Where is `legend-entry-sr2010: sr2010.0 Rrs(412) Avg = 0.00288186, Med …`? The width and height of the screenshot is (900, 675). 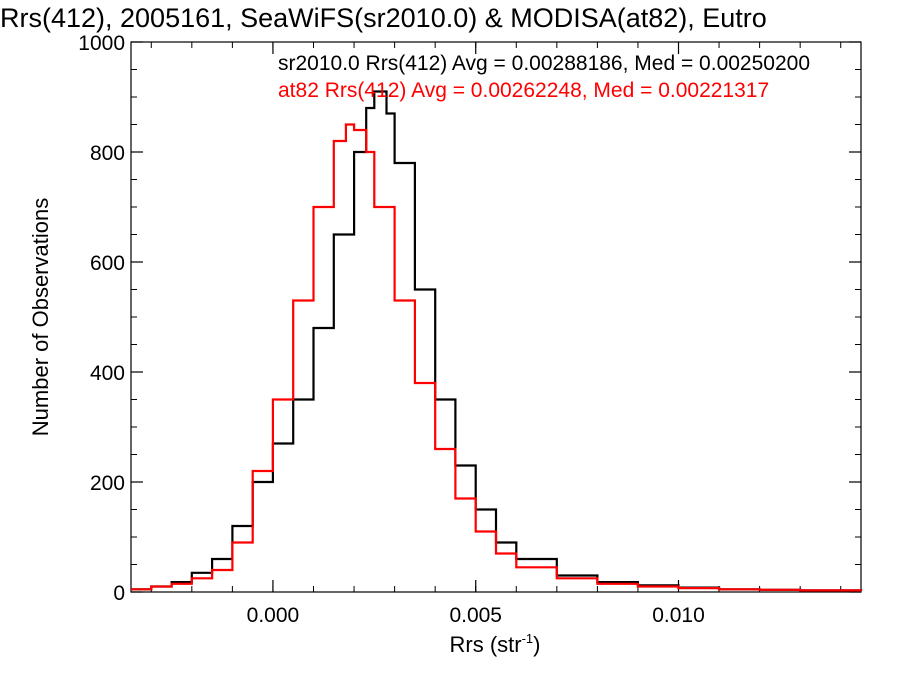 legend-entry-sr2010: sr2010.0 Rrs(412) Avg = 0.00288186, Med … is located at coordinates (544, 63).